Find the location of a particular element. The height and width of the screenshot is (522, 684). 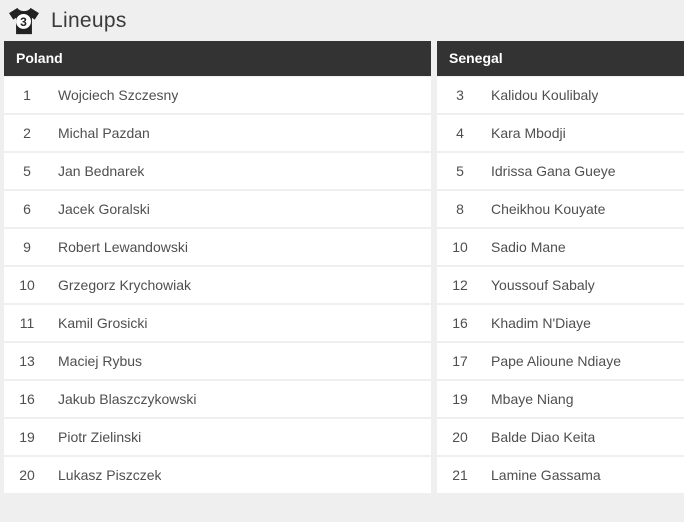

player-number: 6 is located at coordinates (27, 209).